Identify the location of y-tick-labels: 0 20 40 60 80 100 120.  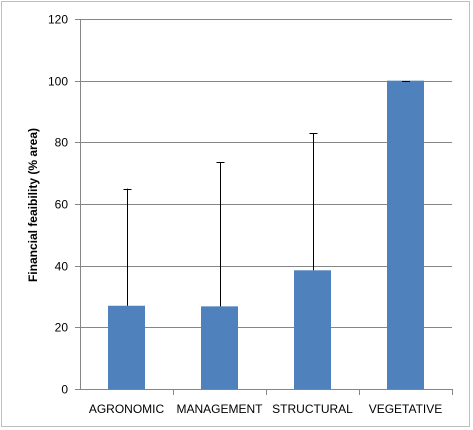
(58, 205).